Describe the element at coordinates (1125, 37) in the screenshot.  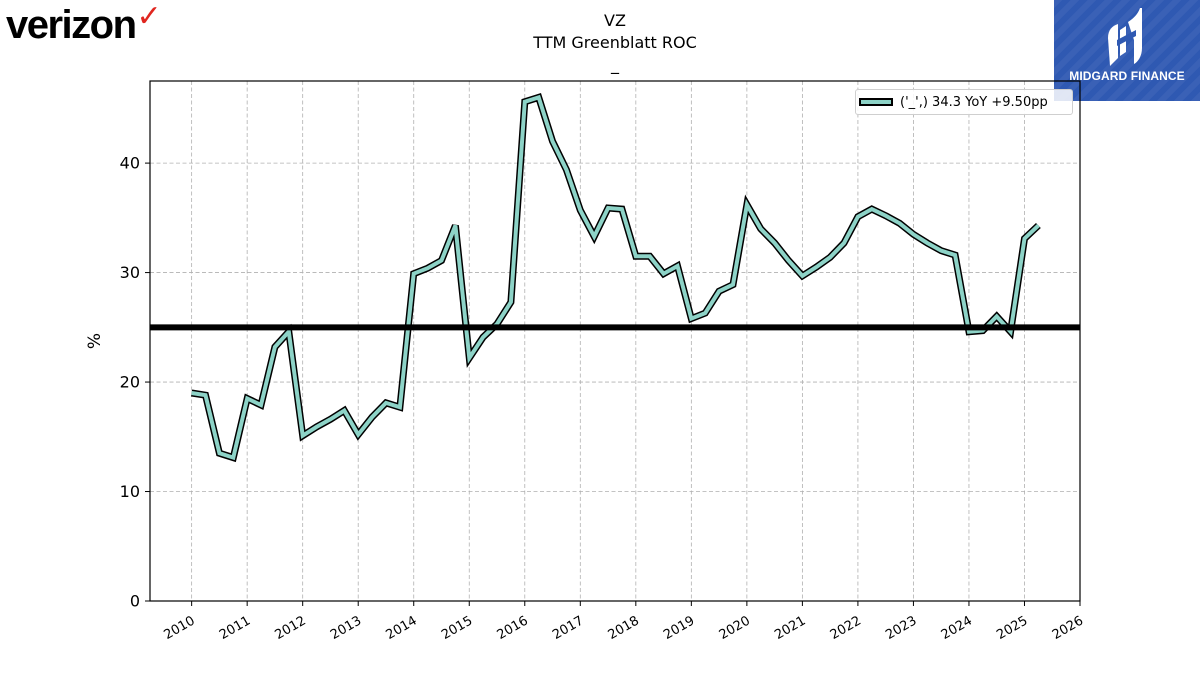
I see `midgard-logo-icon` at that location.